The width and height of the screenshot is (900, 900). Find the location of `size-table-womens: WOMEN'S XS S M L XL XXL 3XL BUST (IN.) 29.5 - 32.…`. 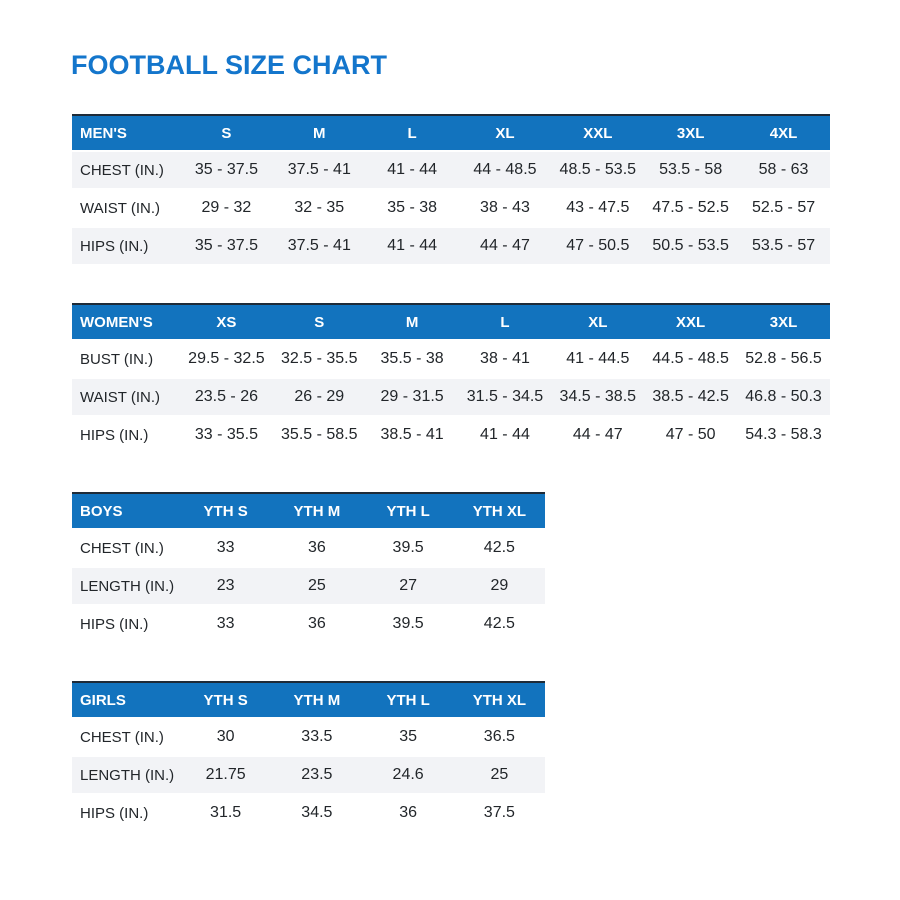

size-table-womens: WOMEN'S XS S M L XL XXL 3XL BUST (IN.) 29.5 - 32.… is located at coordinates (451, 379).